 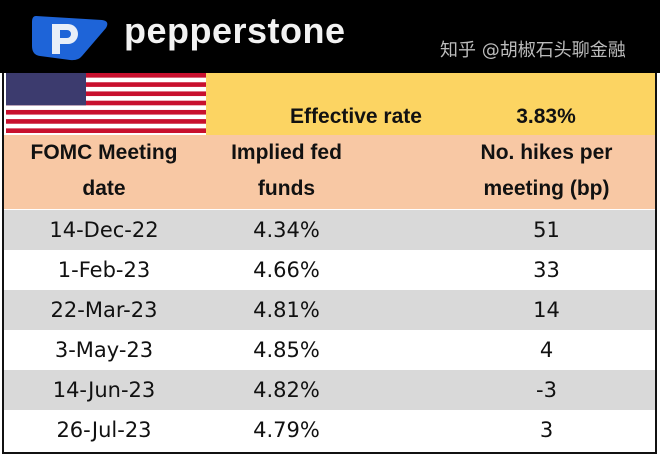 I want to click on header-hikes: No. hikes per meeting (bp), so click(x=546, y=171).